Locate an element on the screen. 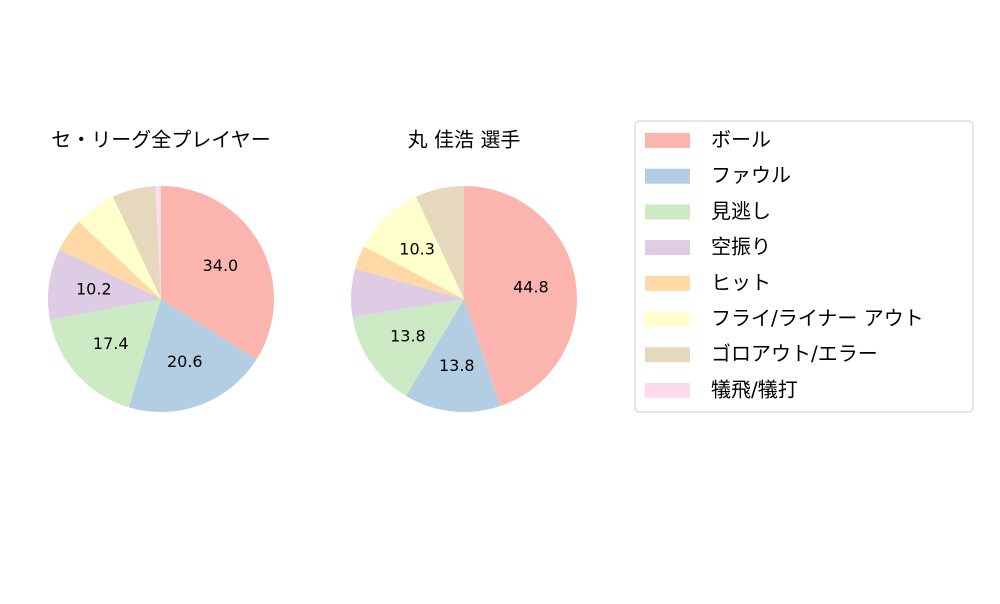  value-label: 10.3 is located at coordinates (417, 249).